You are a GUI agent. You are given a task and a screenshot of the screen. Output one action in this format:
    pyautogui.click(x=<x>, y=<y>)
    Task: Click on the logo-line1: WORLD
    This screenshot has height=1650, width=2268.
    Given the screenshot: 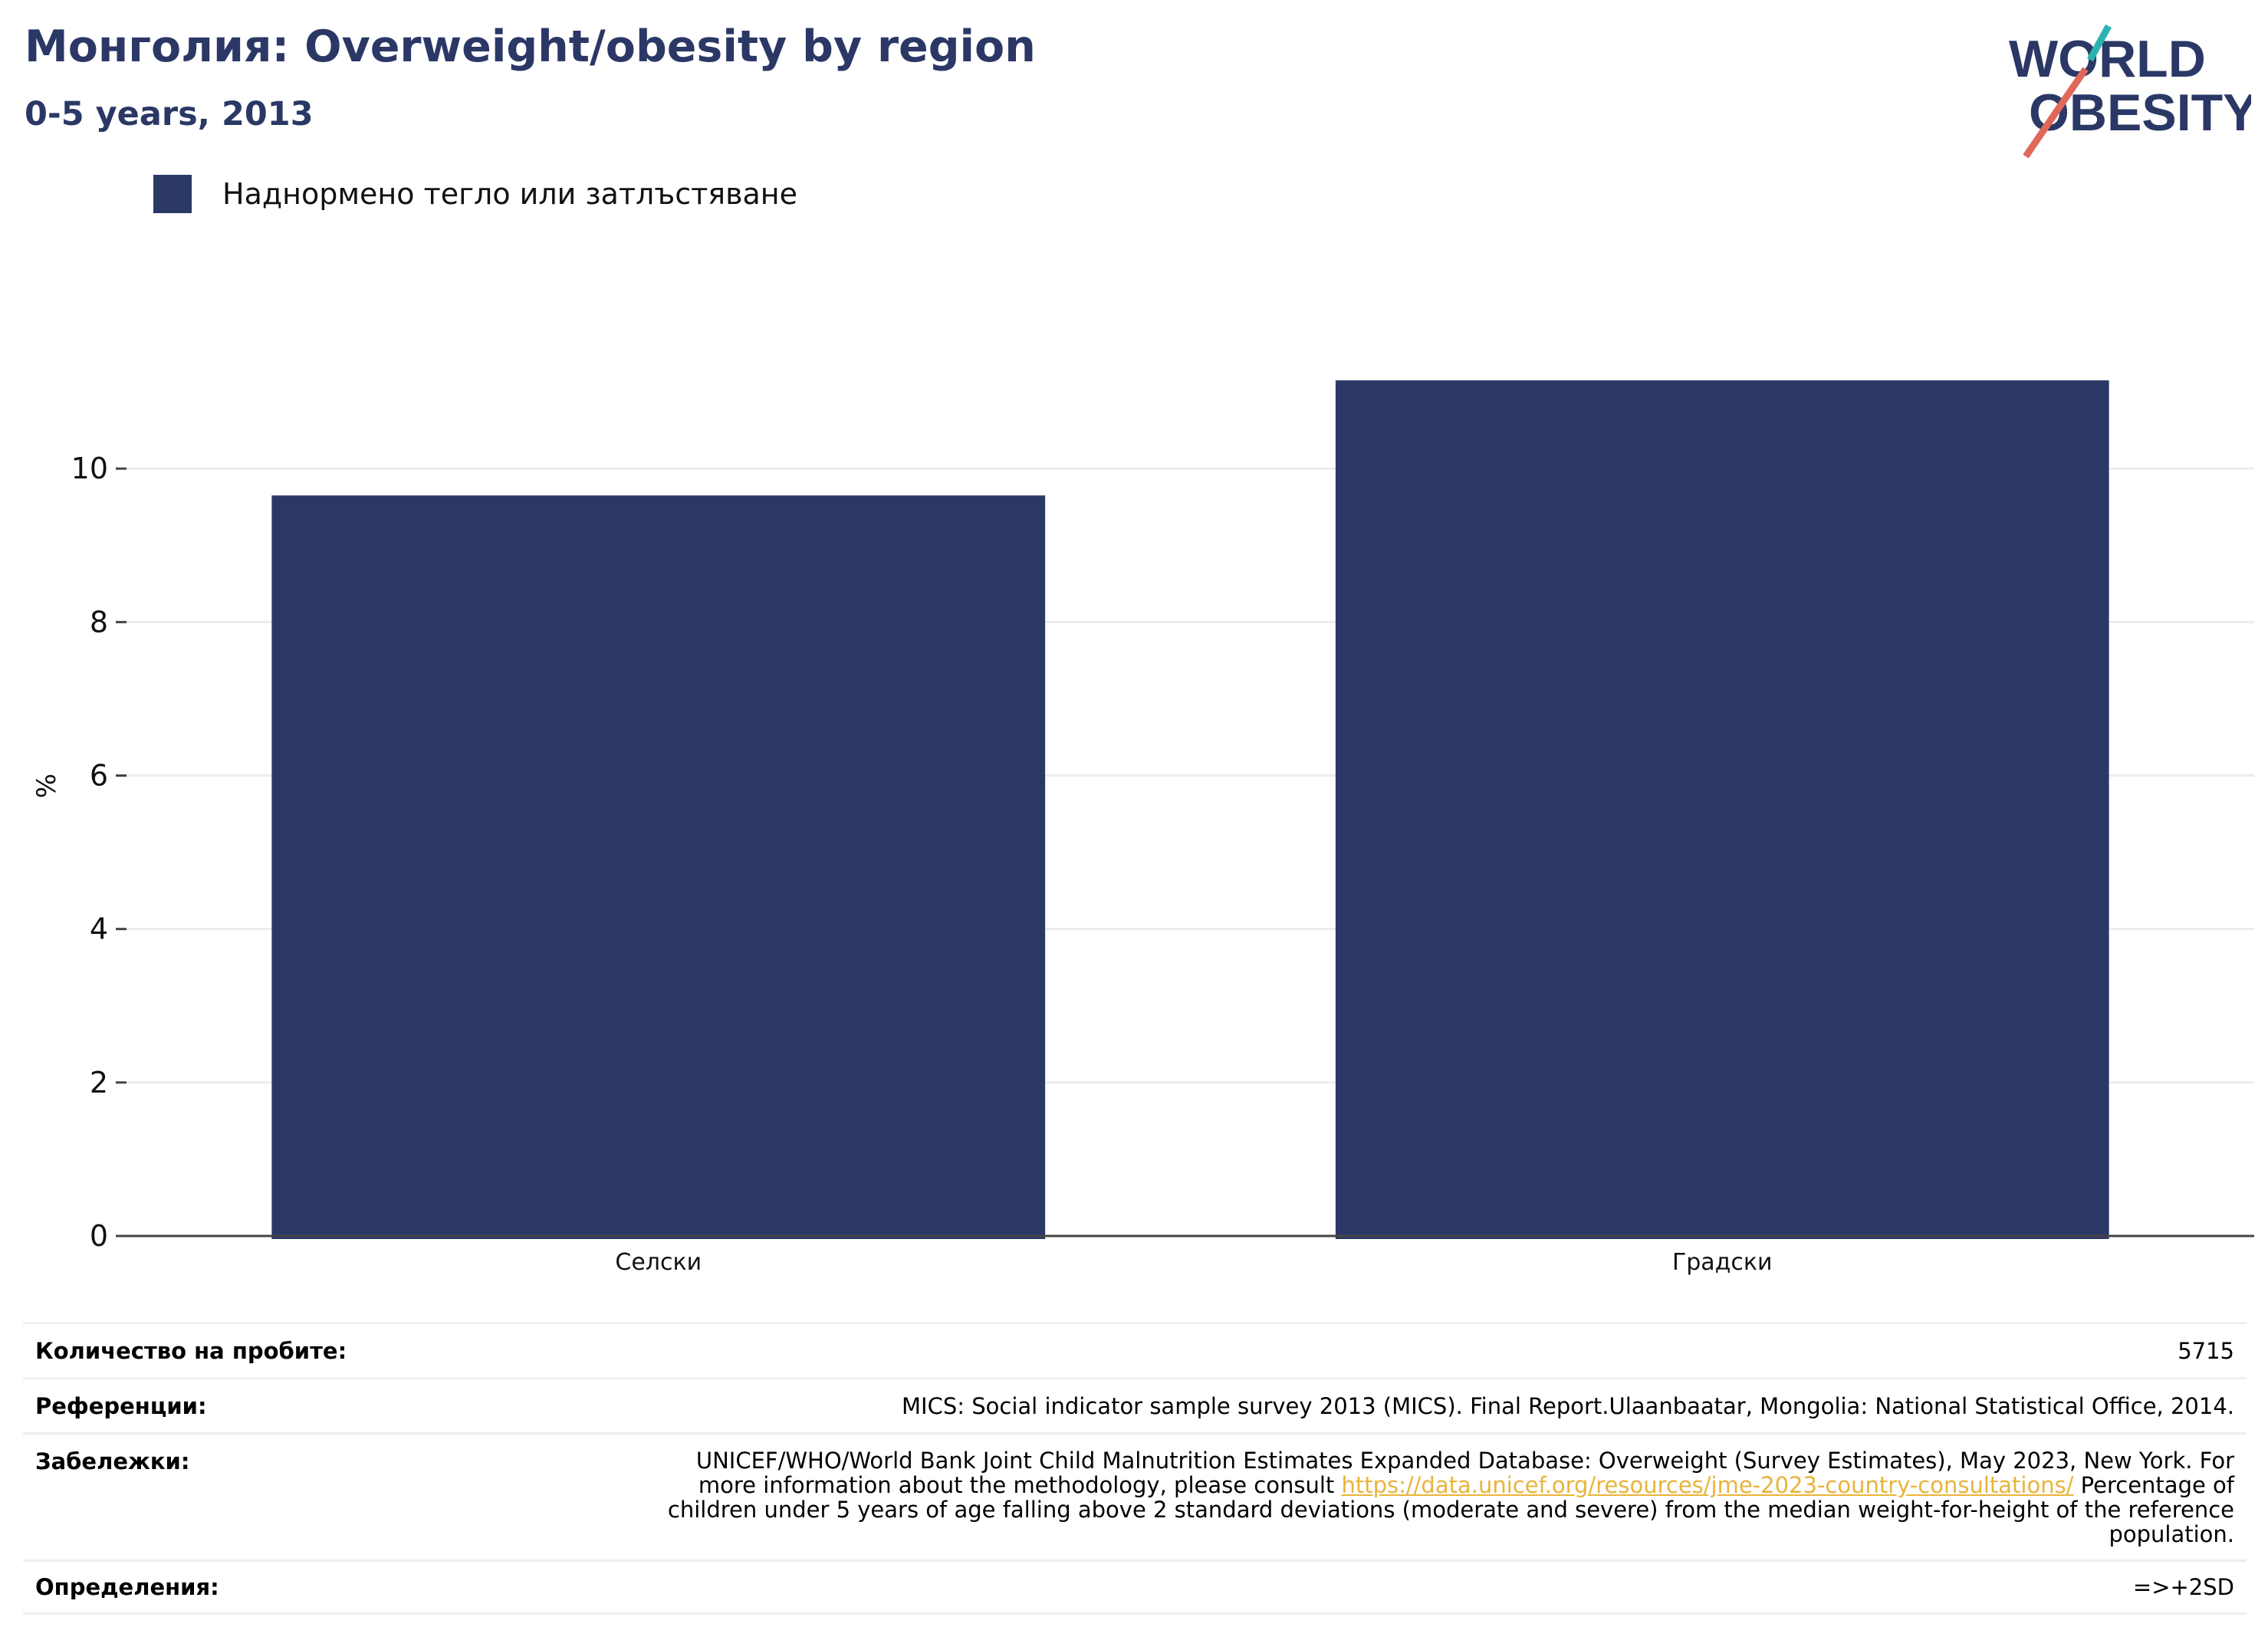 What is the action you would take?
    pyautogui.click(x=2107, y=59)
    